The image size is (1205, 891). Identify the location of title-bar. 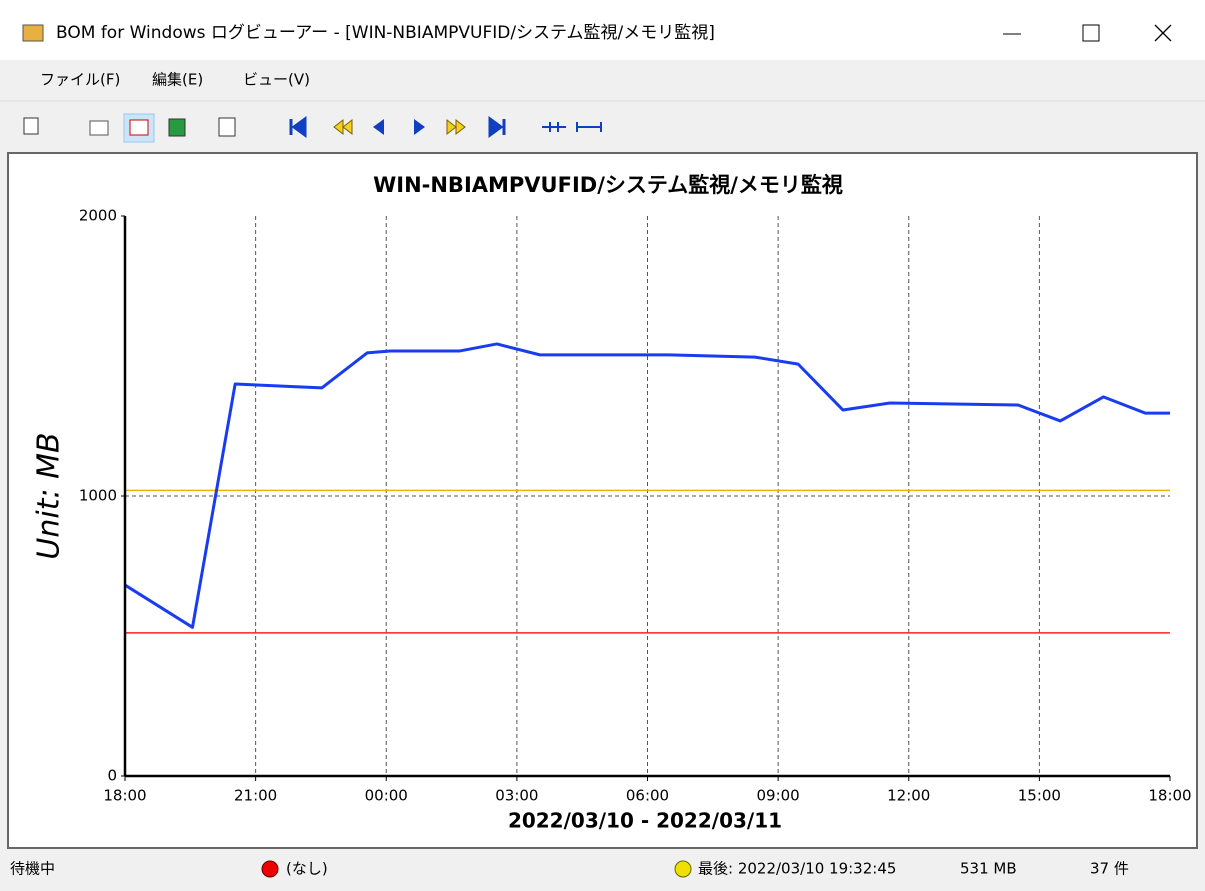
(602, 30).